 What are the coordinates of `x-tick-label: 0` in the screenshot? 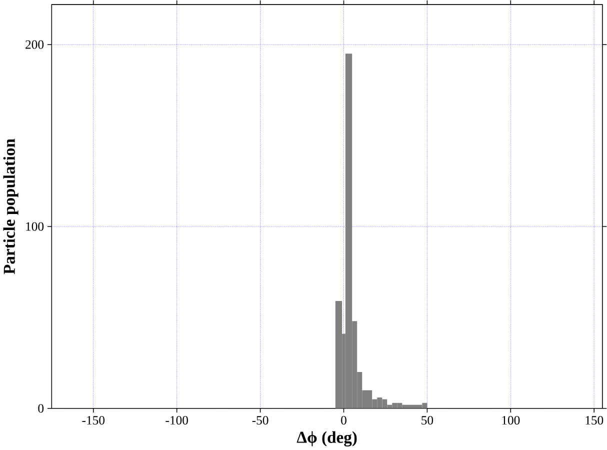 It's located at (343, 420).